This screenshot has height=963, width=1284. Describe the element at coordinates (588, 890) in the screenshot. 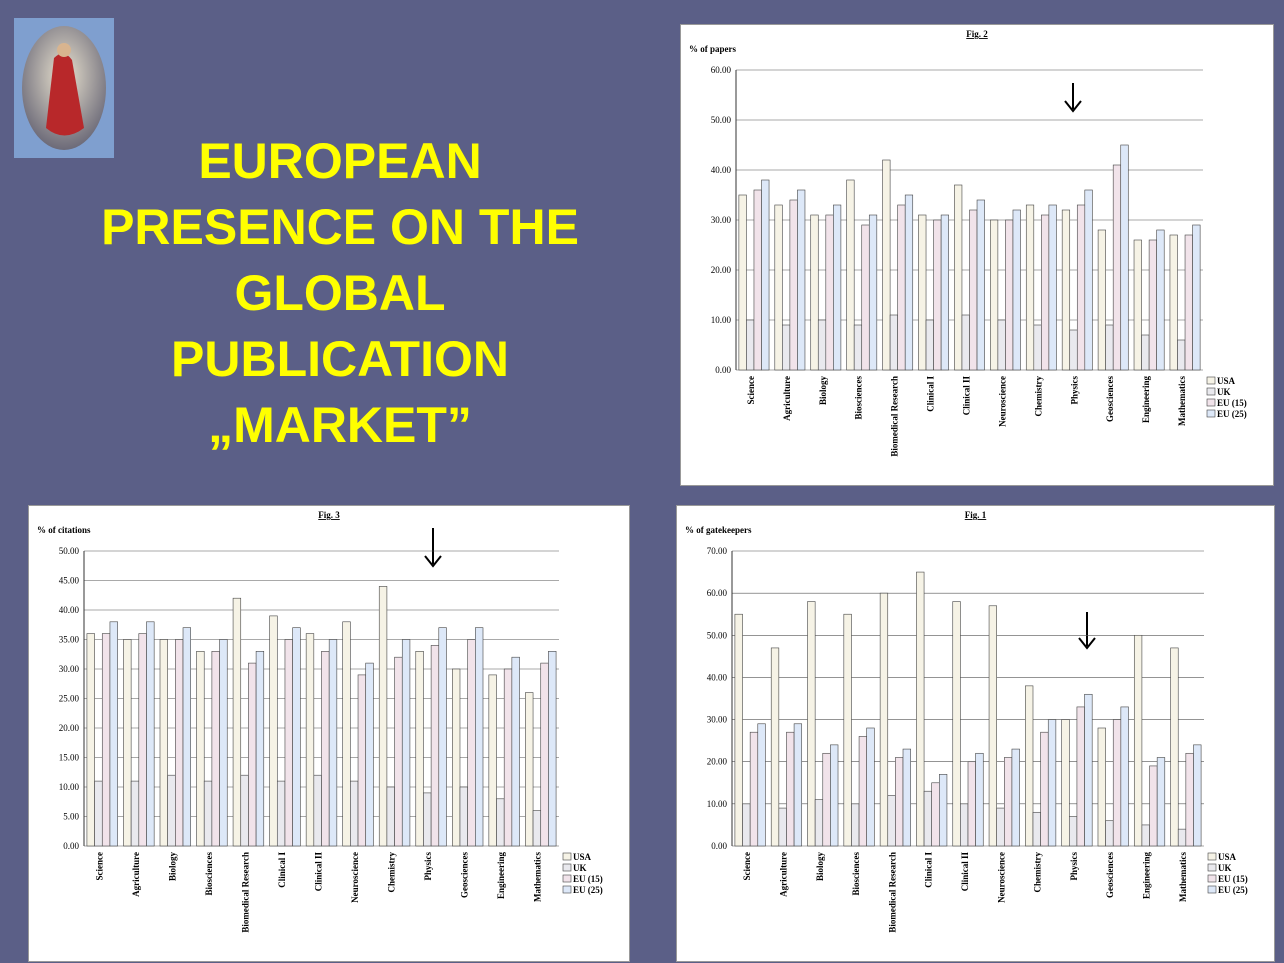

I see `legend-label: EU (25)` at that location.